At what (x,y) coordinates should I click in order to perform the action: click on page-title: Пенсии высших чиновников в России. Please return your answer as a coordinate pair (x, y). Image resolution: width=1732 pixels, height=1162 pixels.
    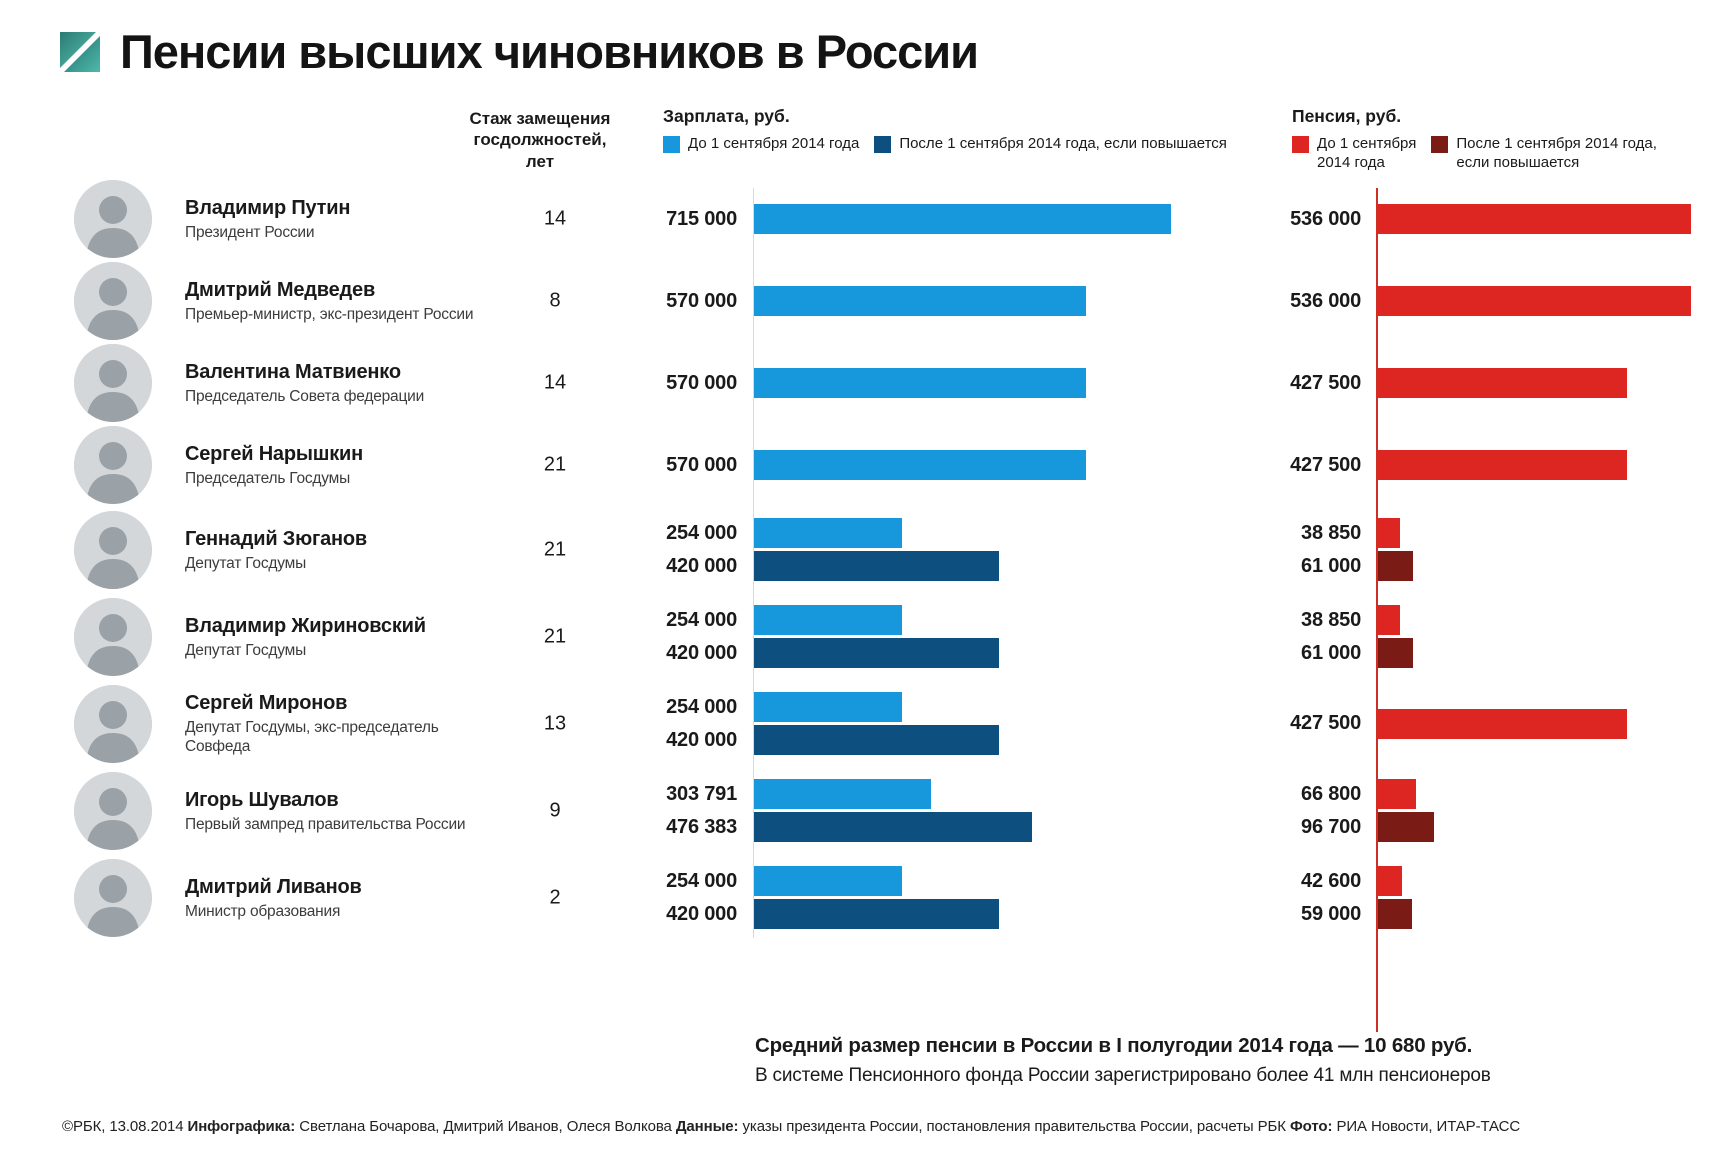
    Looking at the image, I should click on (549, 51).